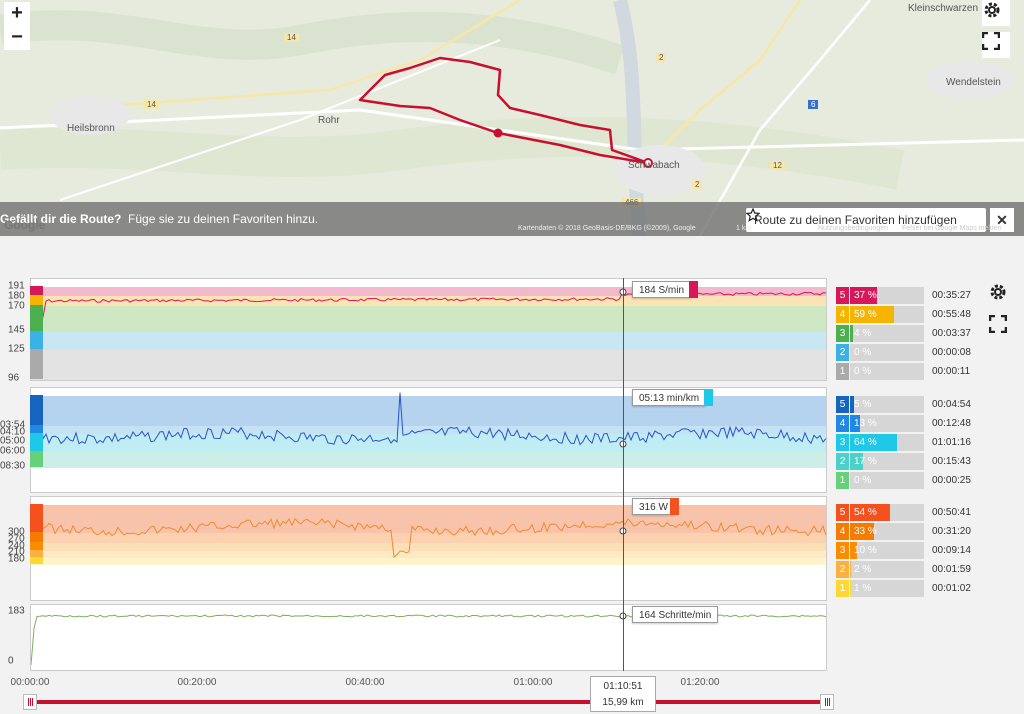 This screenshot has width=1024, height=714. What do you see at coordinates (533, 682) in the screenshot?
I see `x-tick: 01:00:00` at bounding box center [533, 682].